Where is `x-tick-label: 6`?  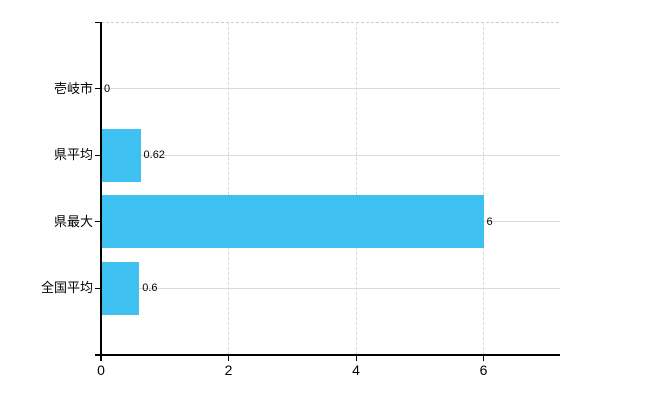 x-tick-label: 6 is located at coordinates (483, 370).